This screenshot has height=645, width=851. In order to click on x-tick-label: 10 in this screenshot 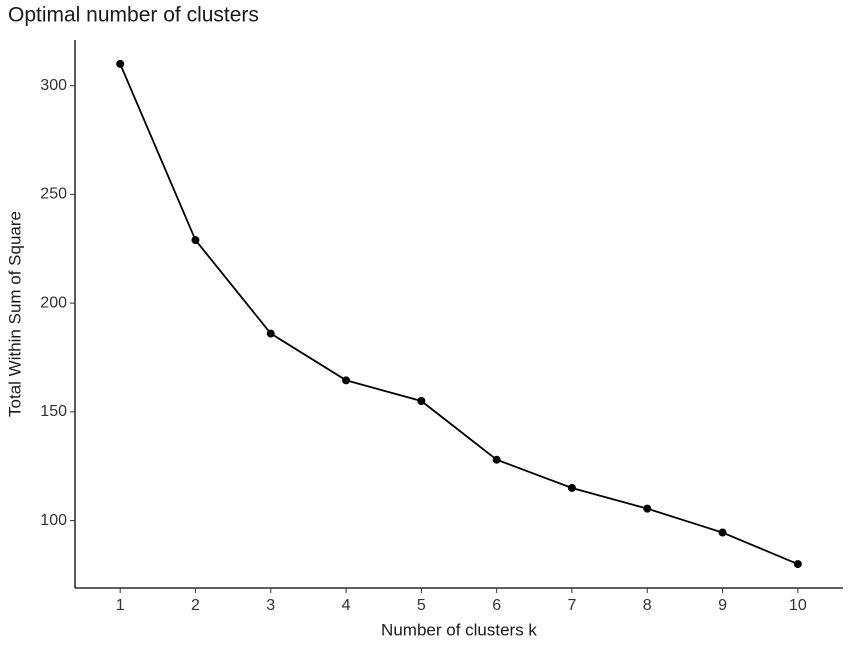, I will do `click(798, 605)`.